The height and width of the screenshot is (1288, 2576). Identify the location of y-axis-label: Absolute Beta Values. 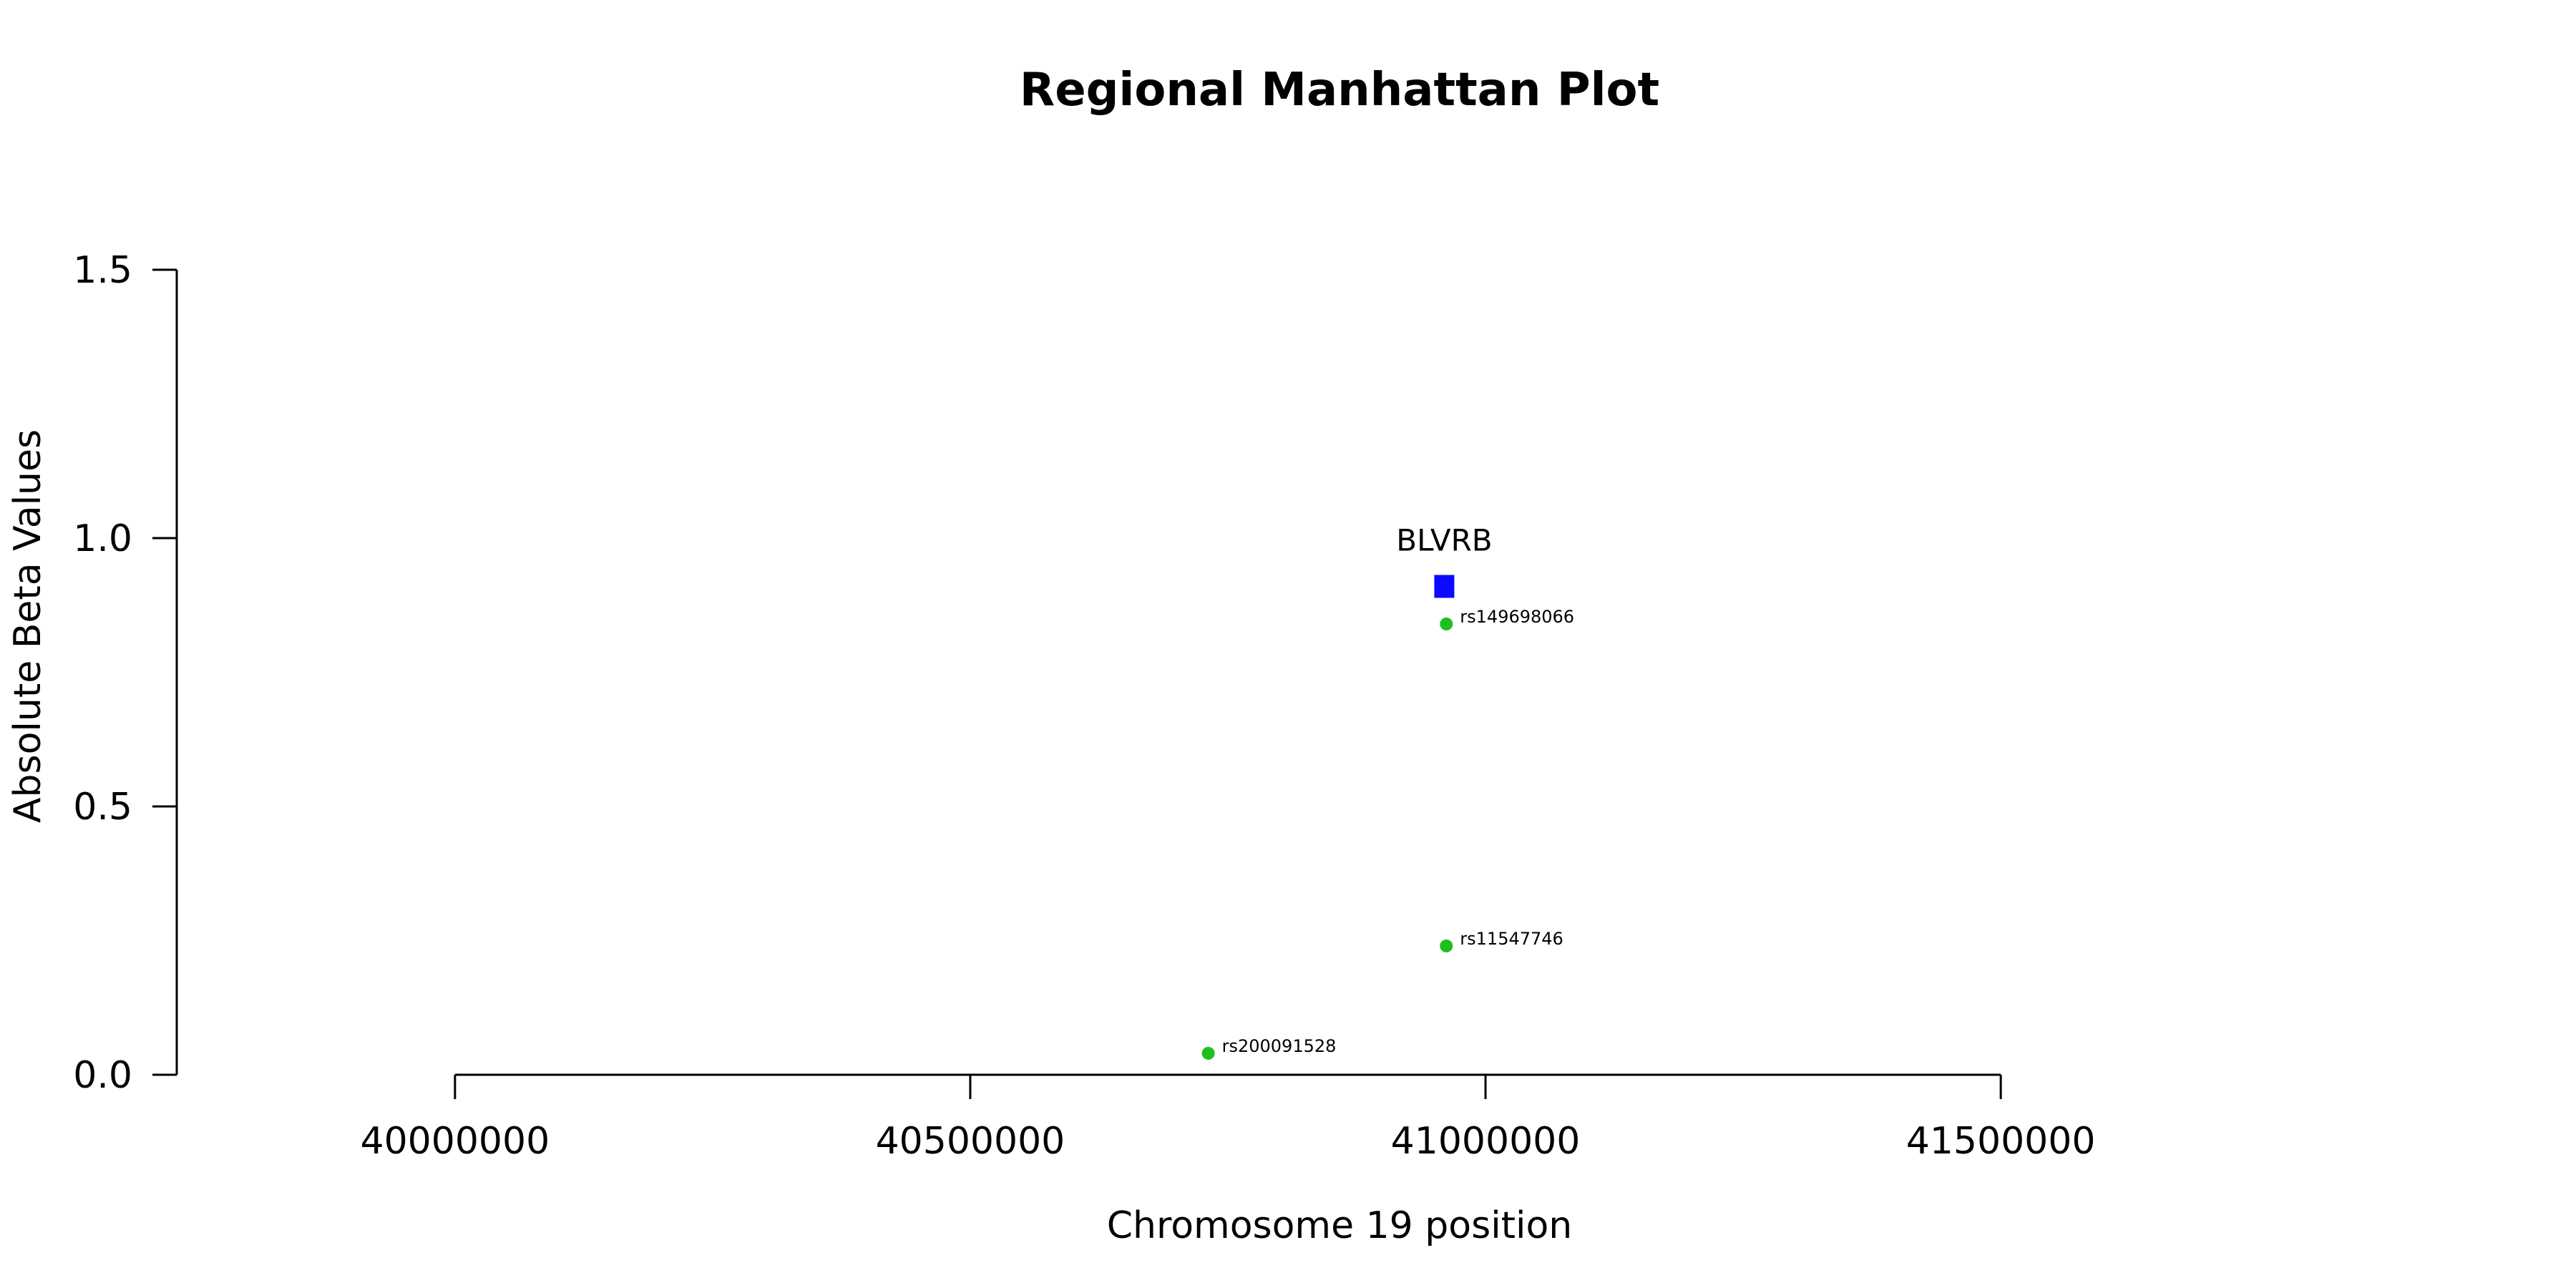
(27, 626).